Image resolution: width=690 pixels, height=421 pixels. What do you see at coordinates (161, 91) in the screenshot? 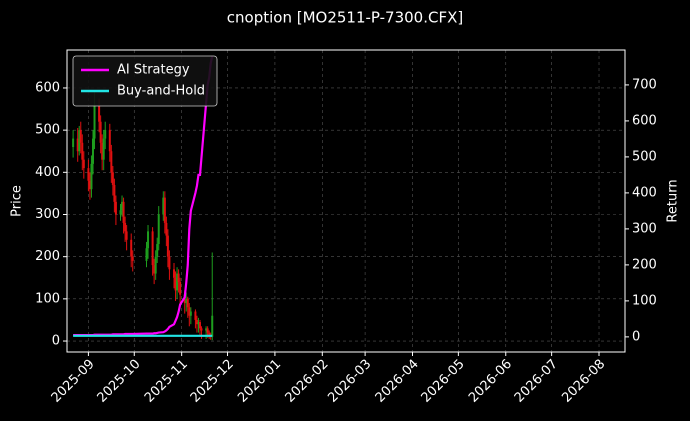
I see `legend-label: Buy-and-Hold` at bounding box center [161, 91].